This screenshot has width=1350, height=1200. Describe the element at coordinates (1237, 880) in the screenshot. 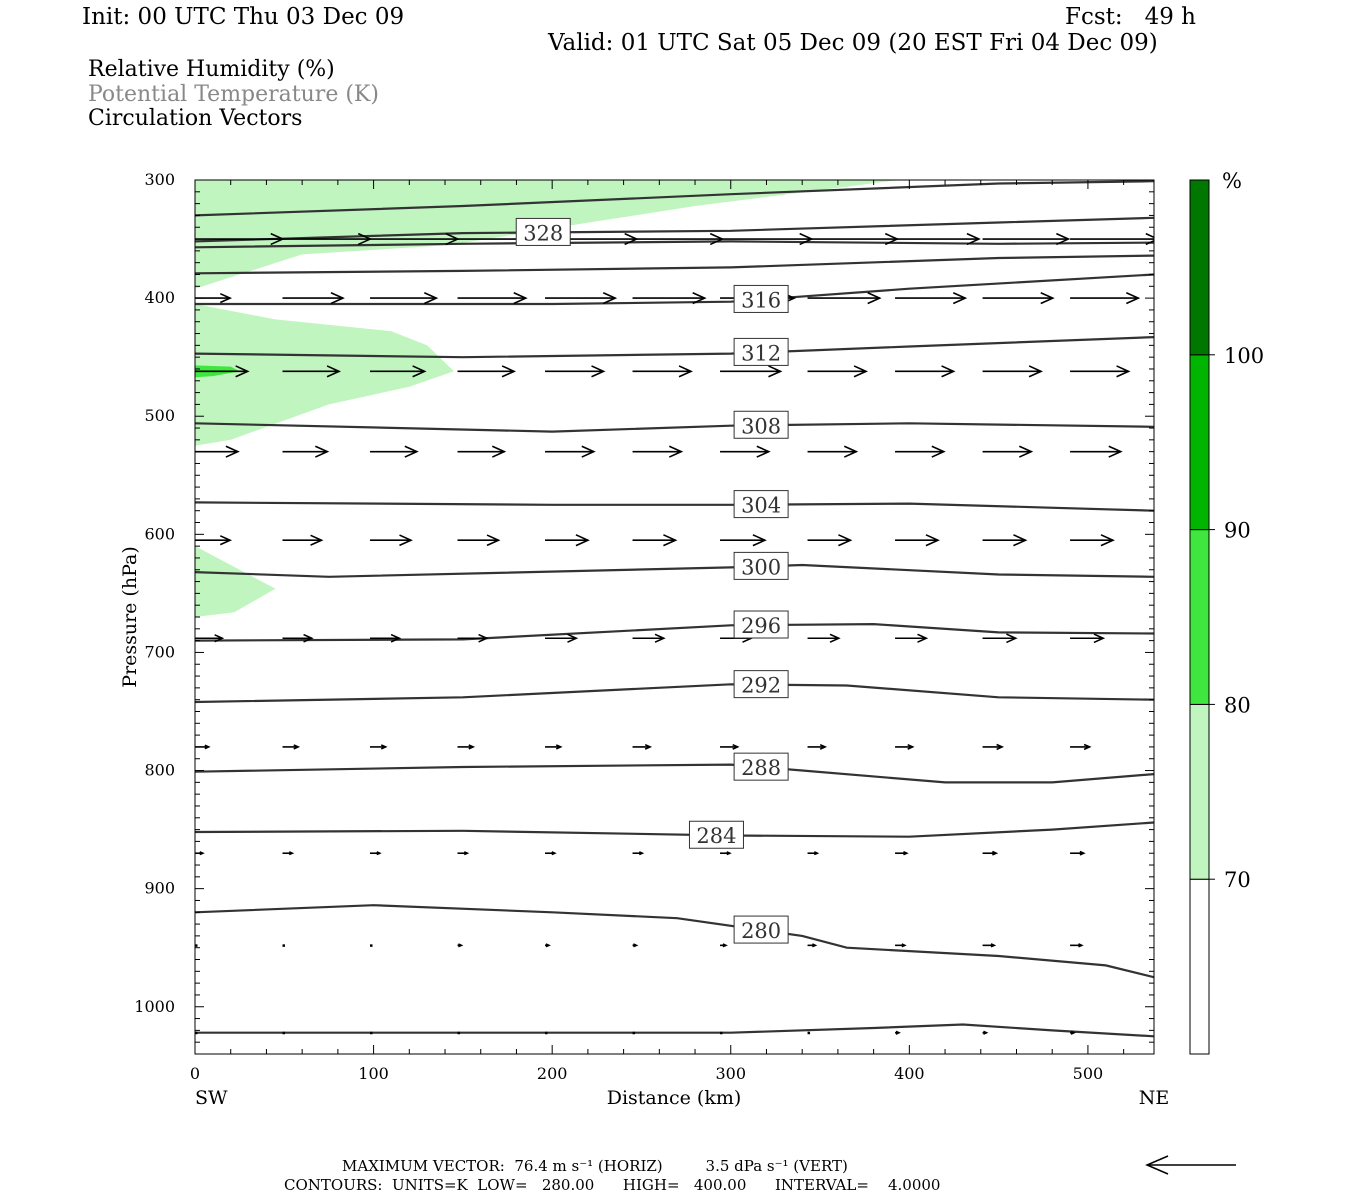

I see `colorbar-tick-label: 70` at that location.